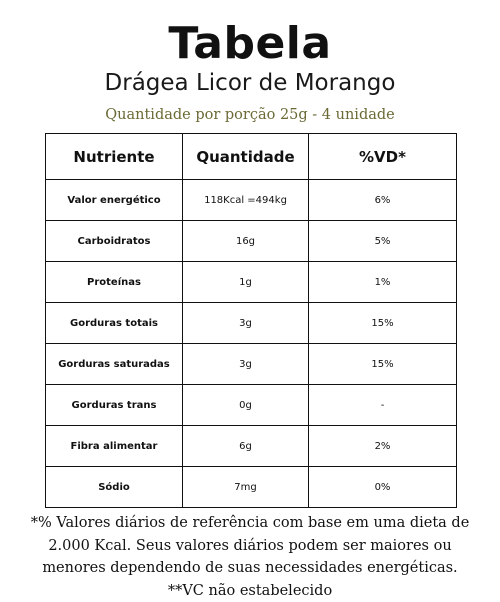  What do you see at coordinates (114, 364) in the screenshot?
I see `nutrient-name: Gorduras saturadas` at bounding box center [114, 364].